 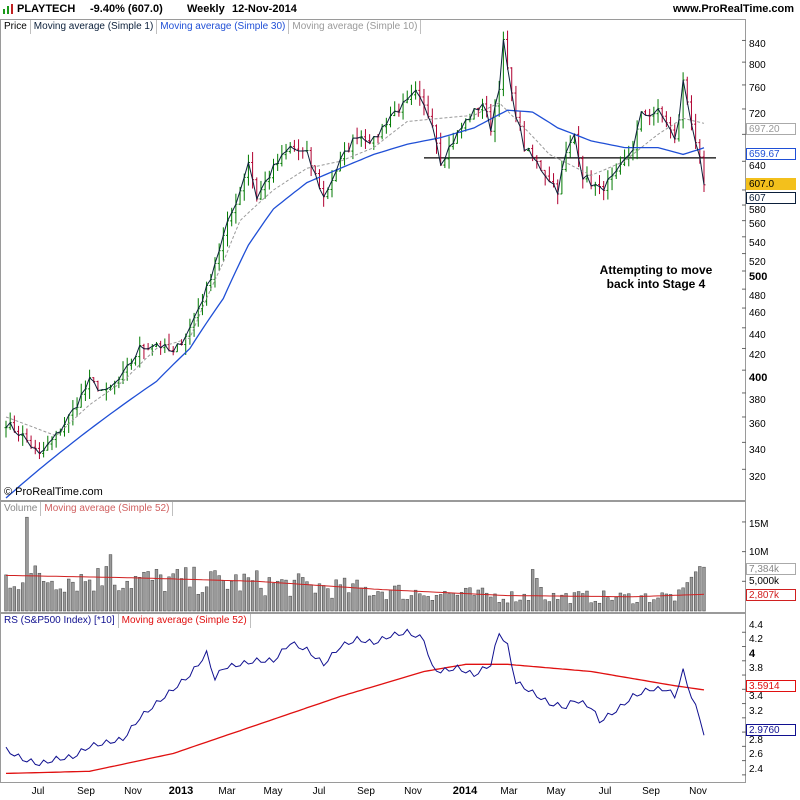 I want to click on watermark-label: © ProRealTime.com, so click(x=53, y=492).